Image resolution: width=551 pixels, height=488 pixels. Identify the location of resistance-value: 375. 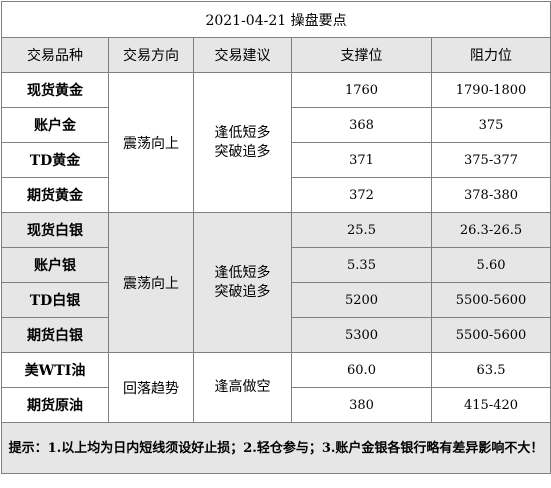
(490, 125).